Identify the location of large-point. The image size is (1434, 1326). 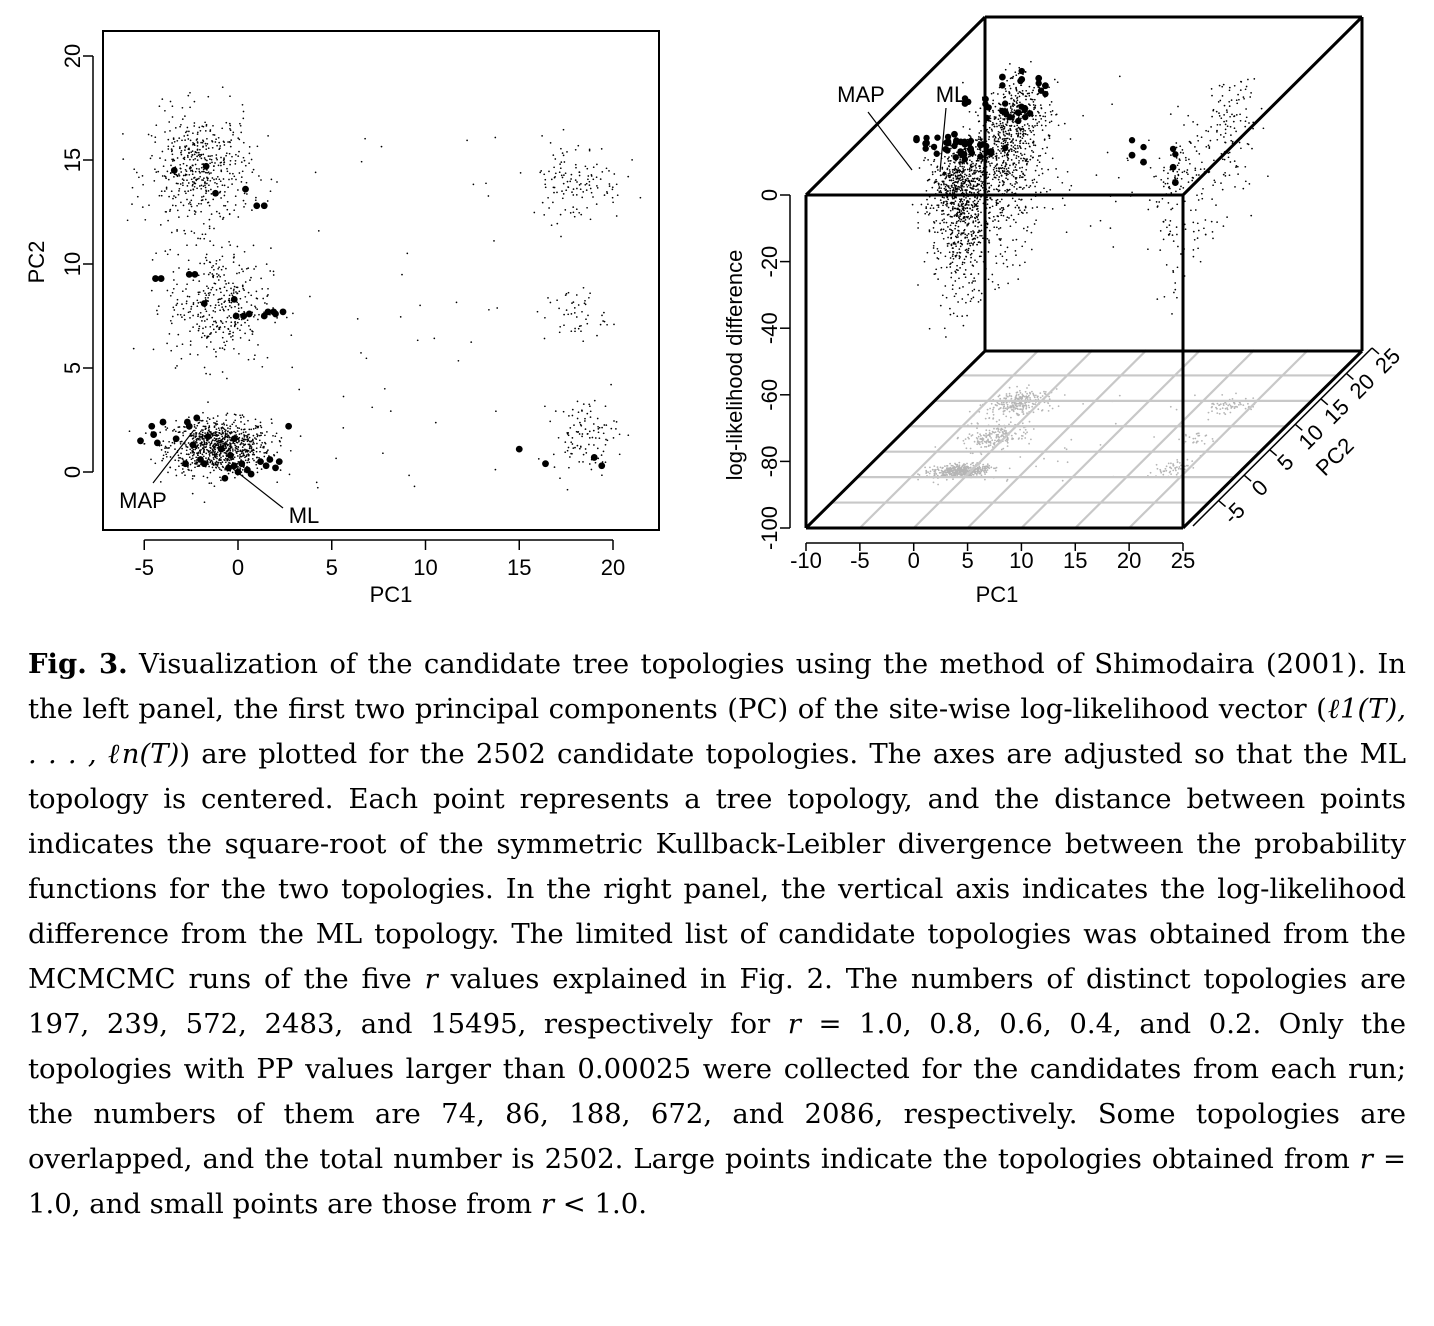
(189, 274).